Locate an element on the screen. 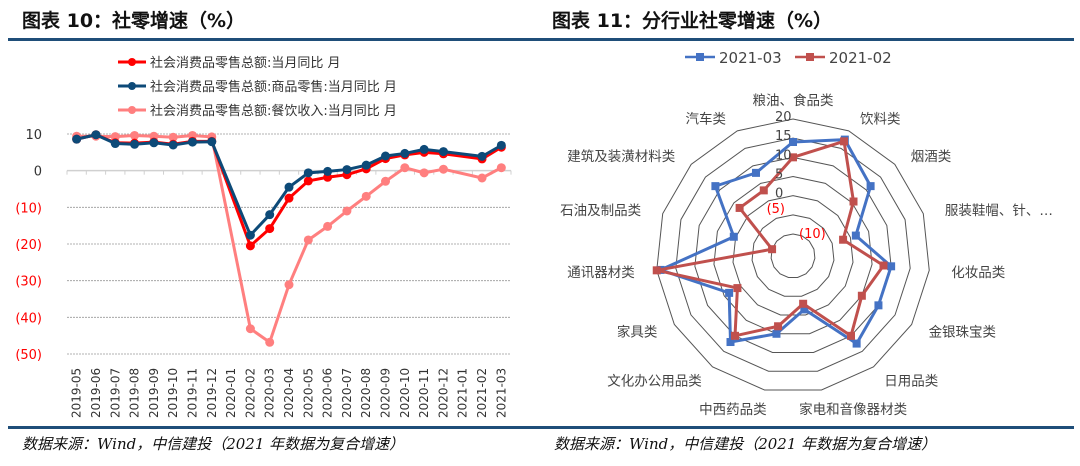  x-tick-label: 2019-11 is located at coordinates (192, 393).